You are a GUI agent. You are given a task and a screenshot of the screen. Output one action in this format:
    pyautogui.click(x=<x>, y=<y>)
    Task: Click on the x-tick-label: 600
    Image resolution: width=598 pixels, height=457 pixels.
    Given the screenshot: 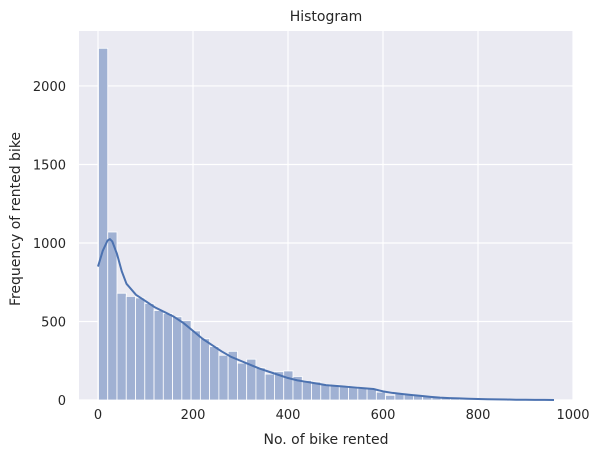 What is the action you would take?
    pyautogui.click(x=383, y=415)
    